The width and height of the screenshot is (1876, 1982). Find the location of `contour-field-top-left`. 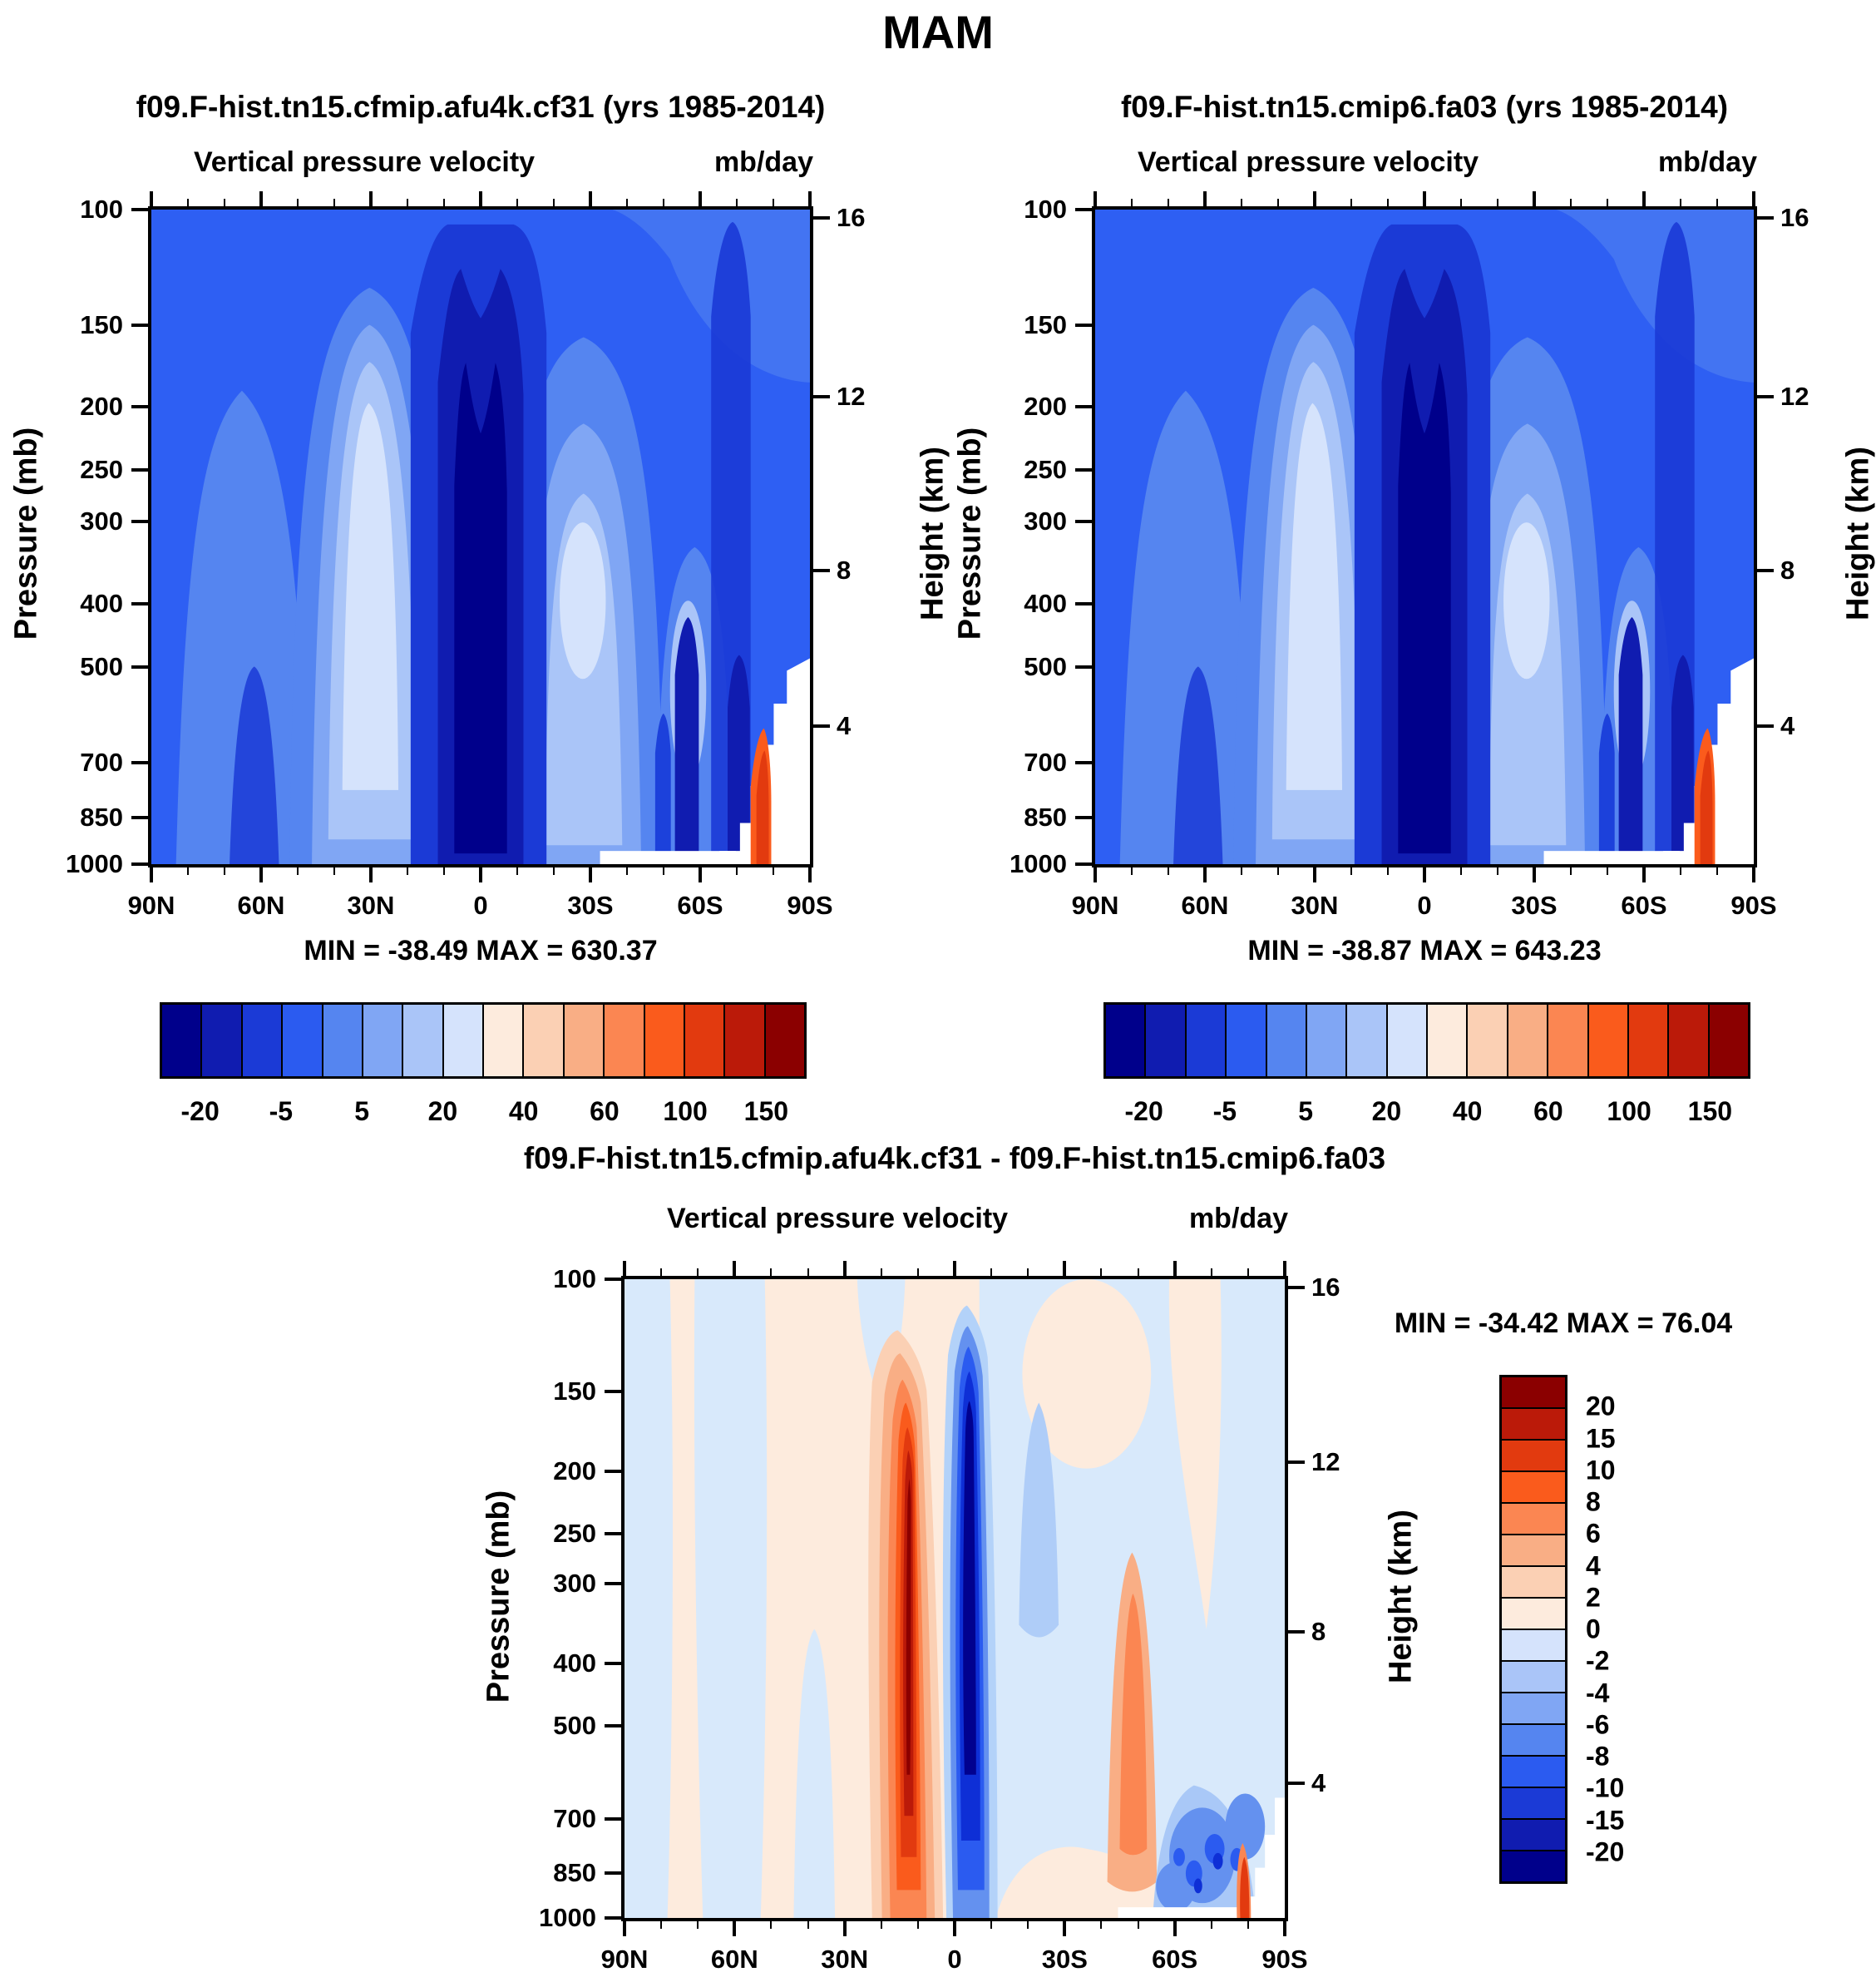

contour-field-top-left is located at coordinates (481, 537).